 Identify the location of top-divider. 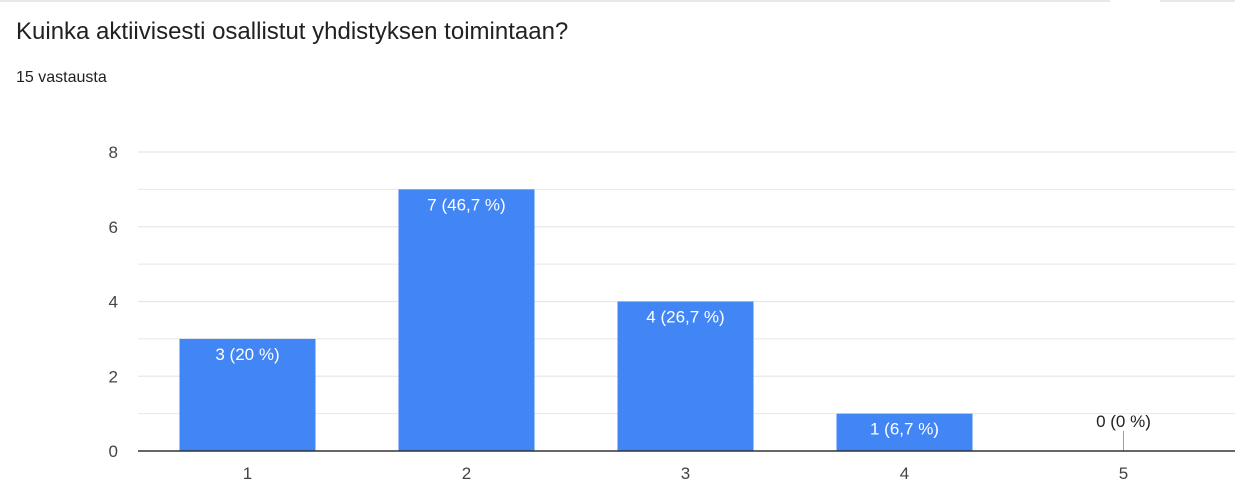
(555, 1).